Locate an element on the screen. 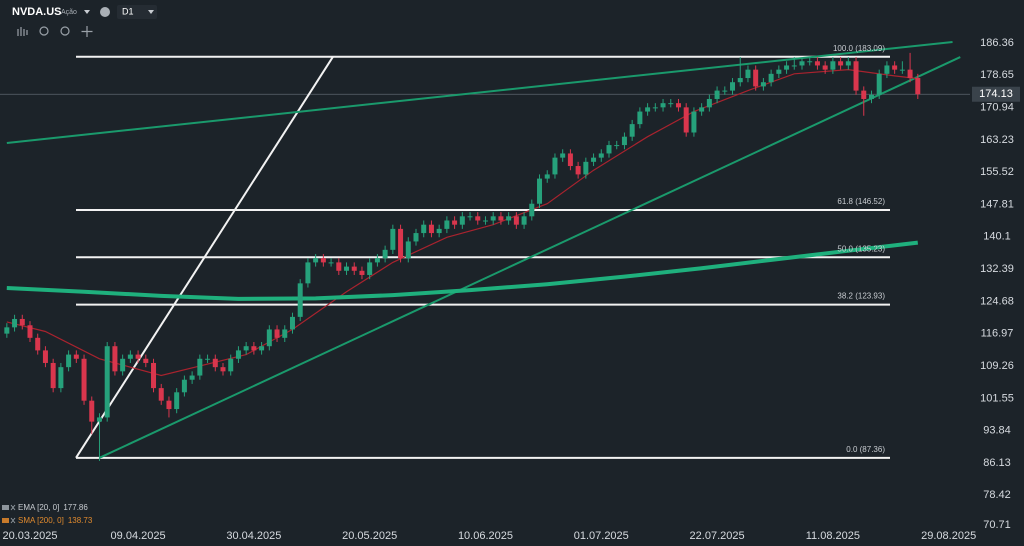  legend-entry: SMA [200, 0] 138.73 is located at coordinates (55, 520).